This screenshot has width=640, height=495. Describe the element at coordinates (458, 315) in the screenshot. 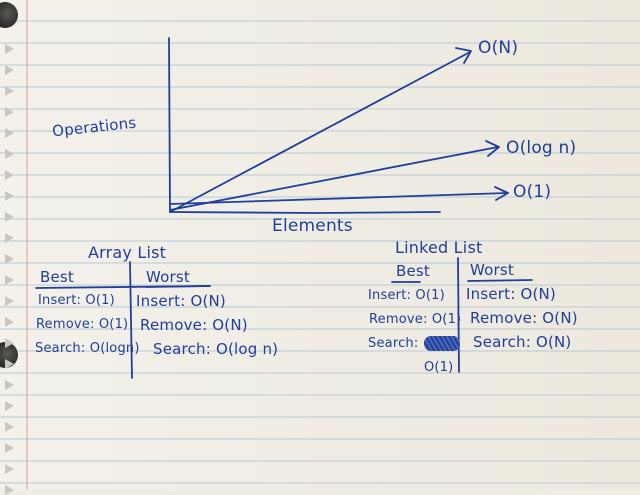

I see `linked-column-divider` at that location.